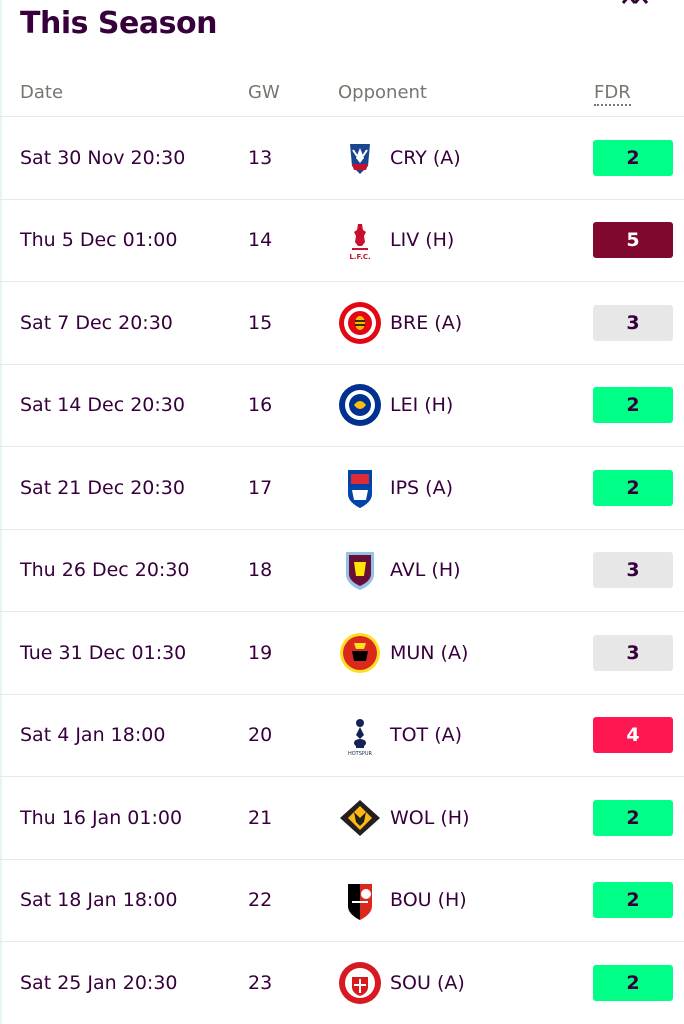 This screenshot has width=684, height=1024. What do you see at coordinates (102, 487) in the screenshot?
I see `fixture-date: Sat 21 Dec 20:30` at bounding box center [102, 487].